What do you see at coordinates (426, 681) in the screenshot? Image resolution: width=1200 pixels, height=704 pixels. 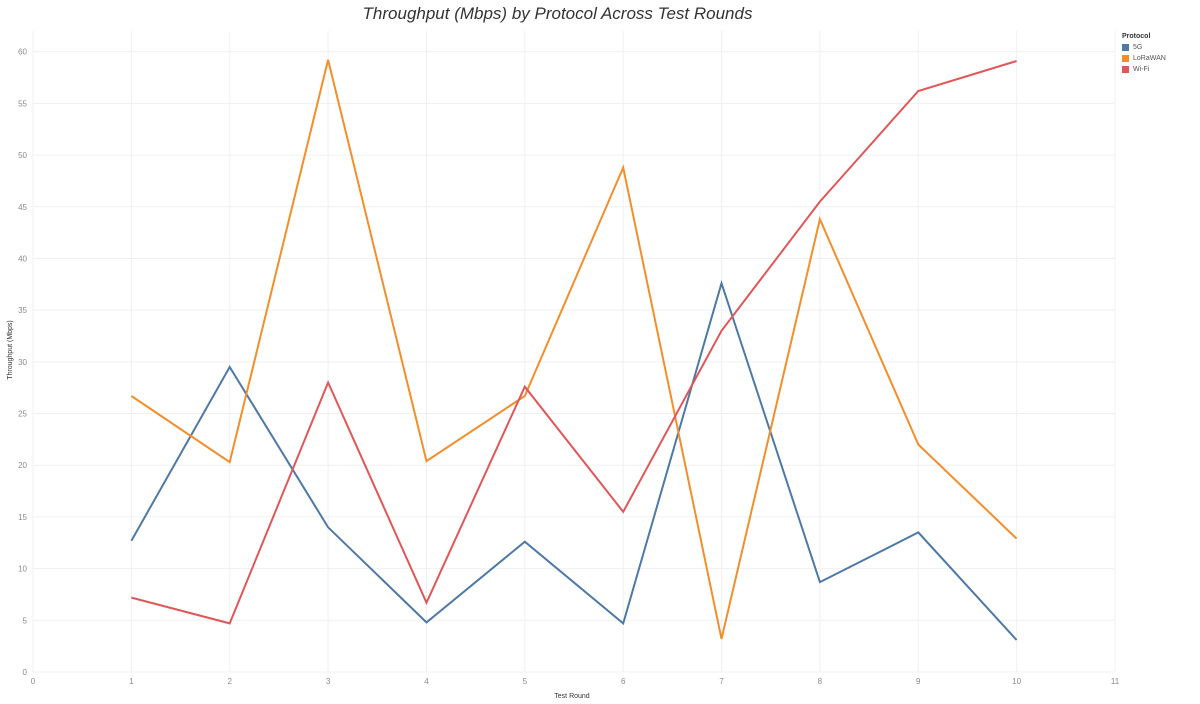 I see `x-tick-label: 4` at bounding box center [426, 681].